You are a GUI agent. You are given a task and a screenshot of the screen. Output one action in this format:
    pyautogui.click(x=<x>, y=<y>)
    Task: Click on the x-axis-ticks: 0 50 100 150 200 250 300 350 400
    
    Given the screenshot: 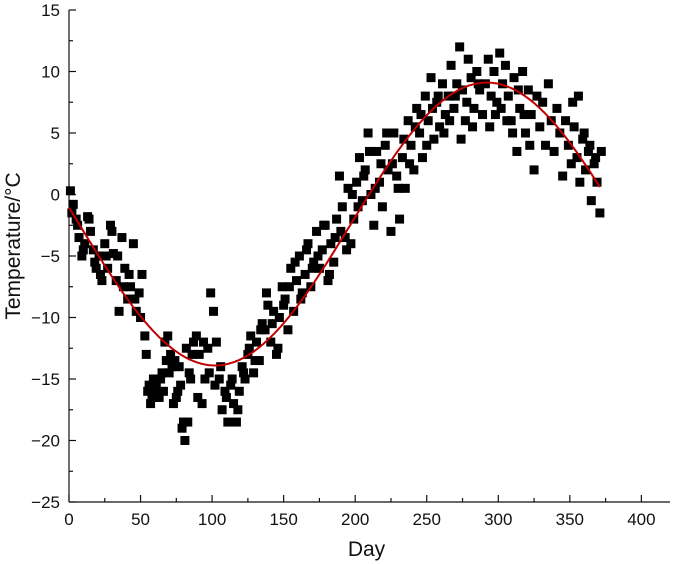 What is the action you would take?
    pyautogui.click(x=360, y=512)
    